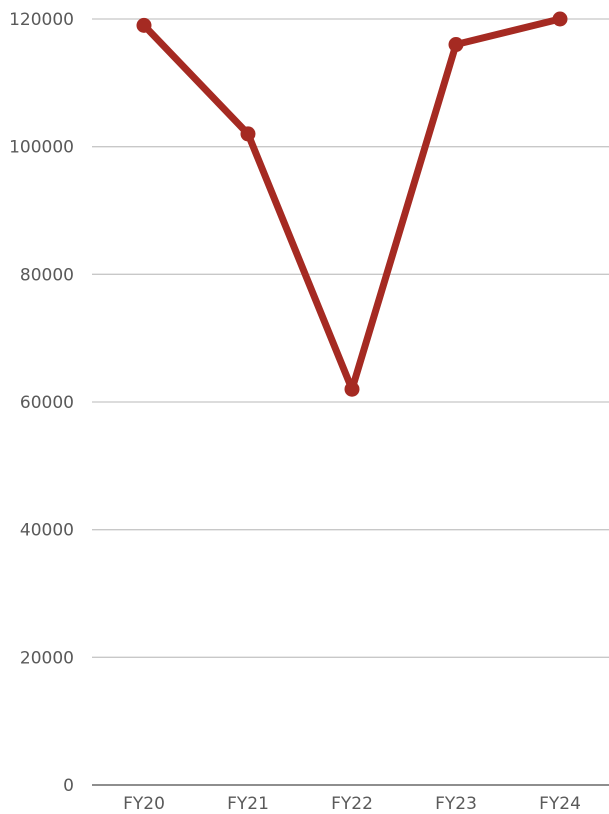 The image size is (609, 814). What do you see at coordinates (41, 148) in the screenshot?
I see `y-tick-label: 100000` at bounding box center [41, 148].